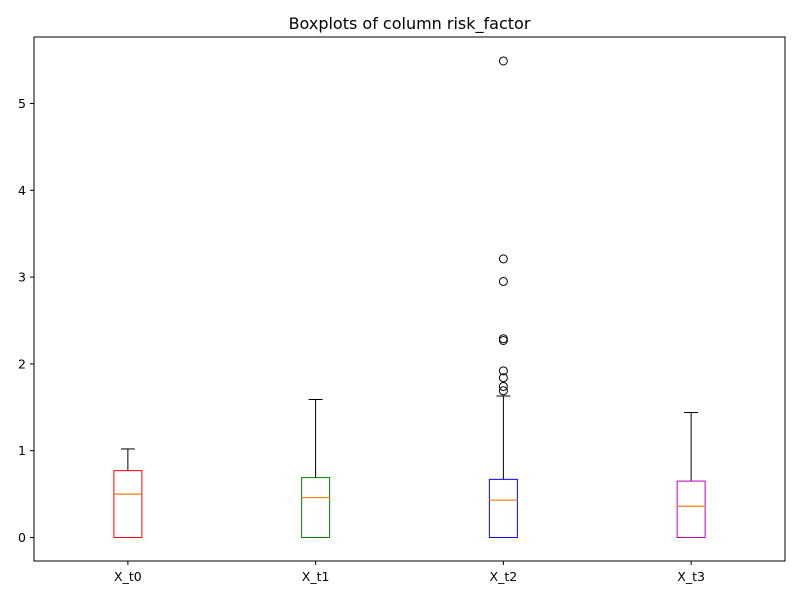 This screenshot has width=800, height=600. I want to click on x-tick-label: X_t0, so click(128, 576).